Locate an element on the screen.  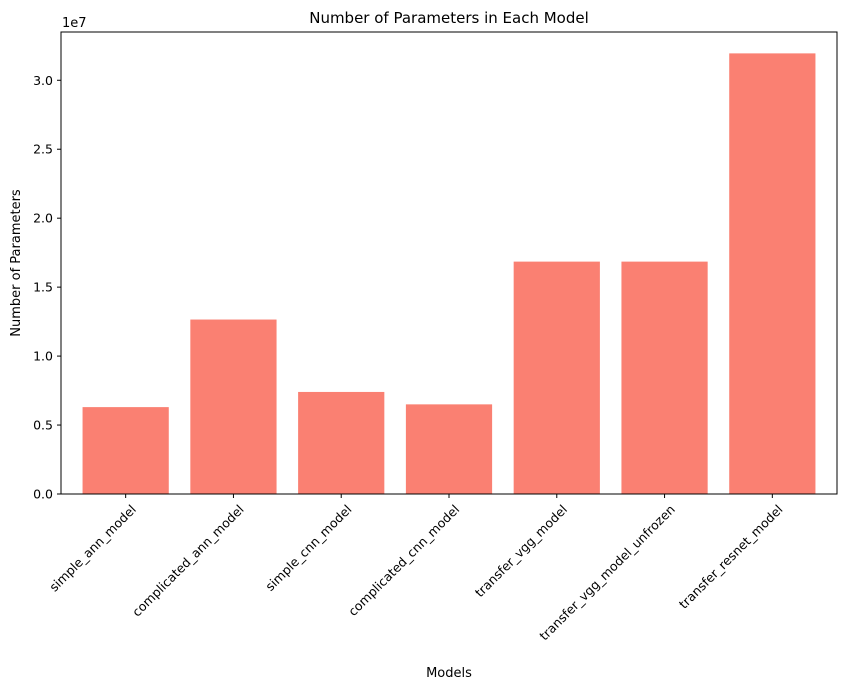
y-tick-label: 0.5 is located at coordinates (43, 425).